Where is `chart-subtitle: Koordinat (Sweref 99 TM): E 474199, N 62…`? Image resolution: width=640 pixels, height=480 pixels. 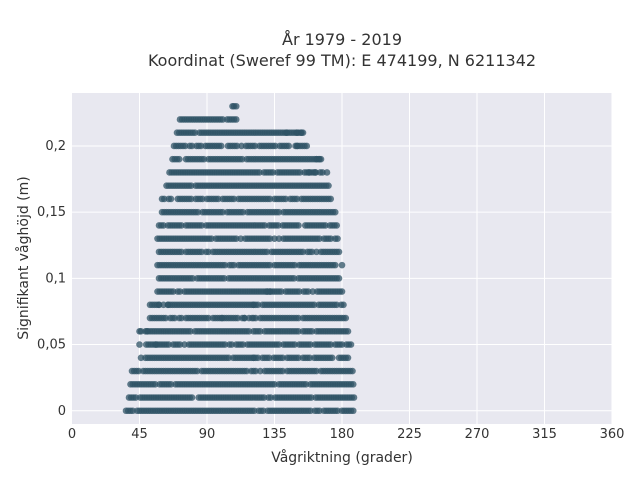 chart-subtitle: Koordinat (Sweref 99 TM): E 474199, N 62… is located at coordinates (342, 60).